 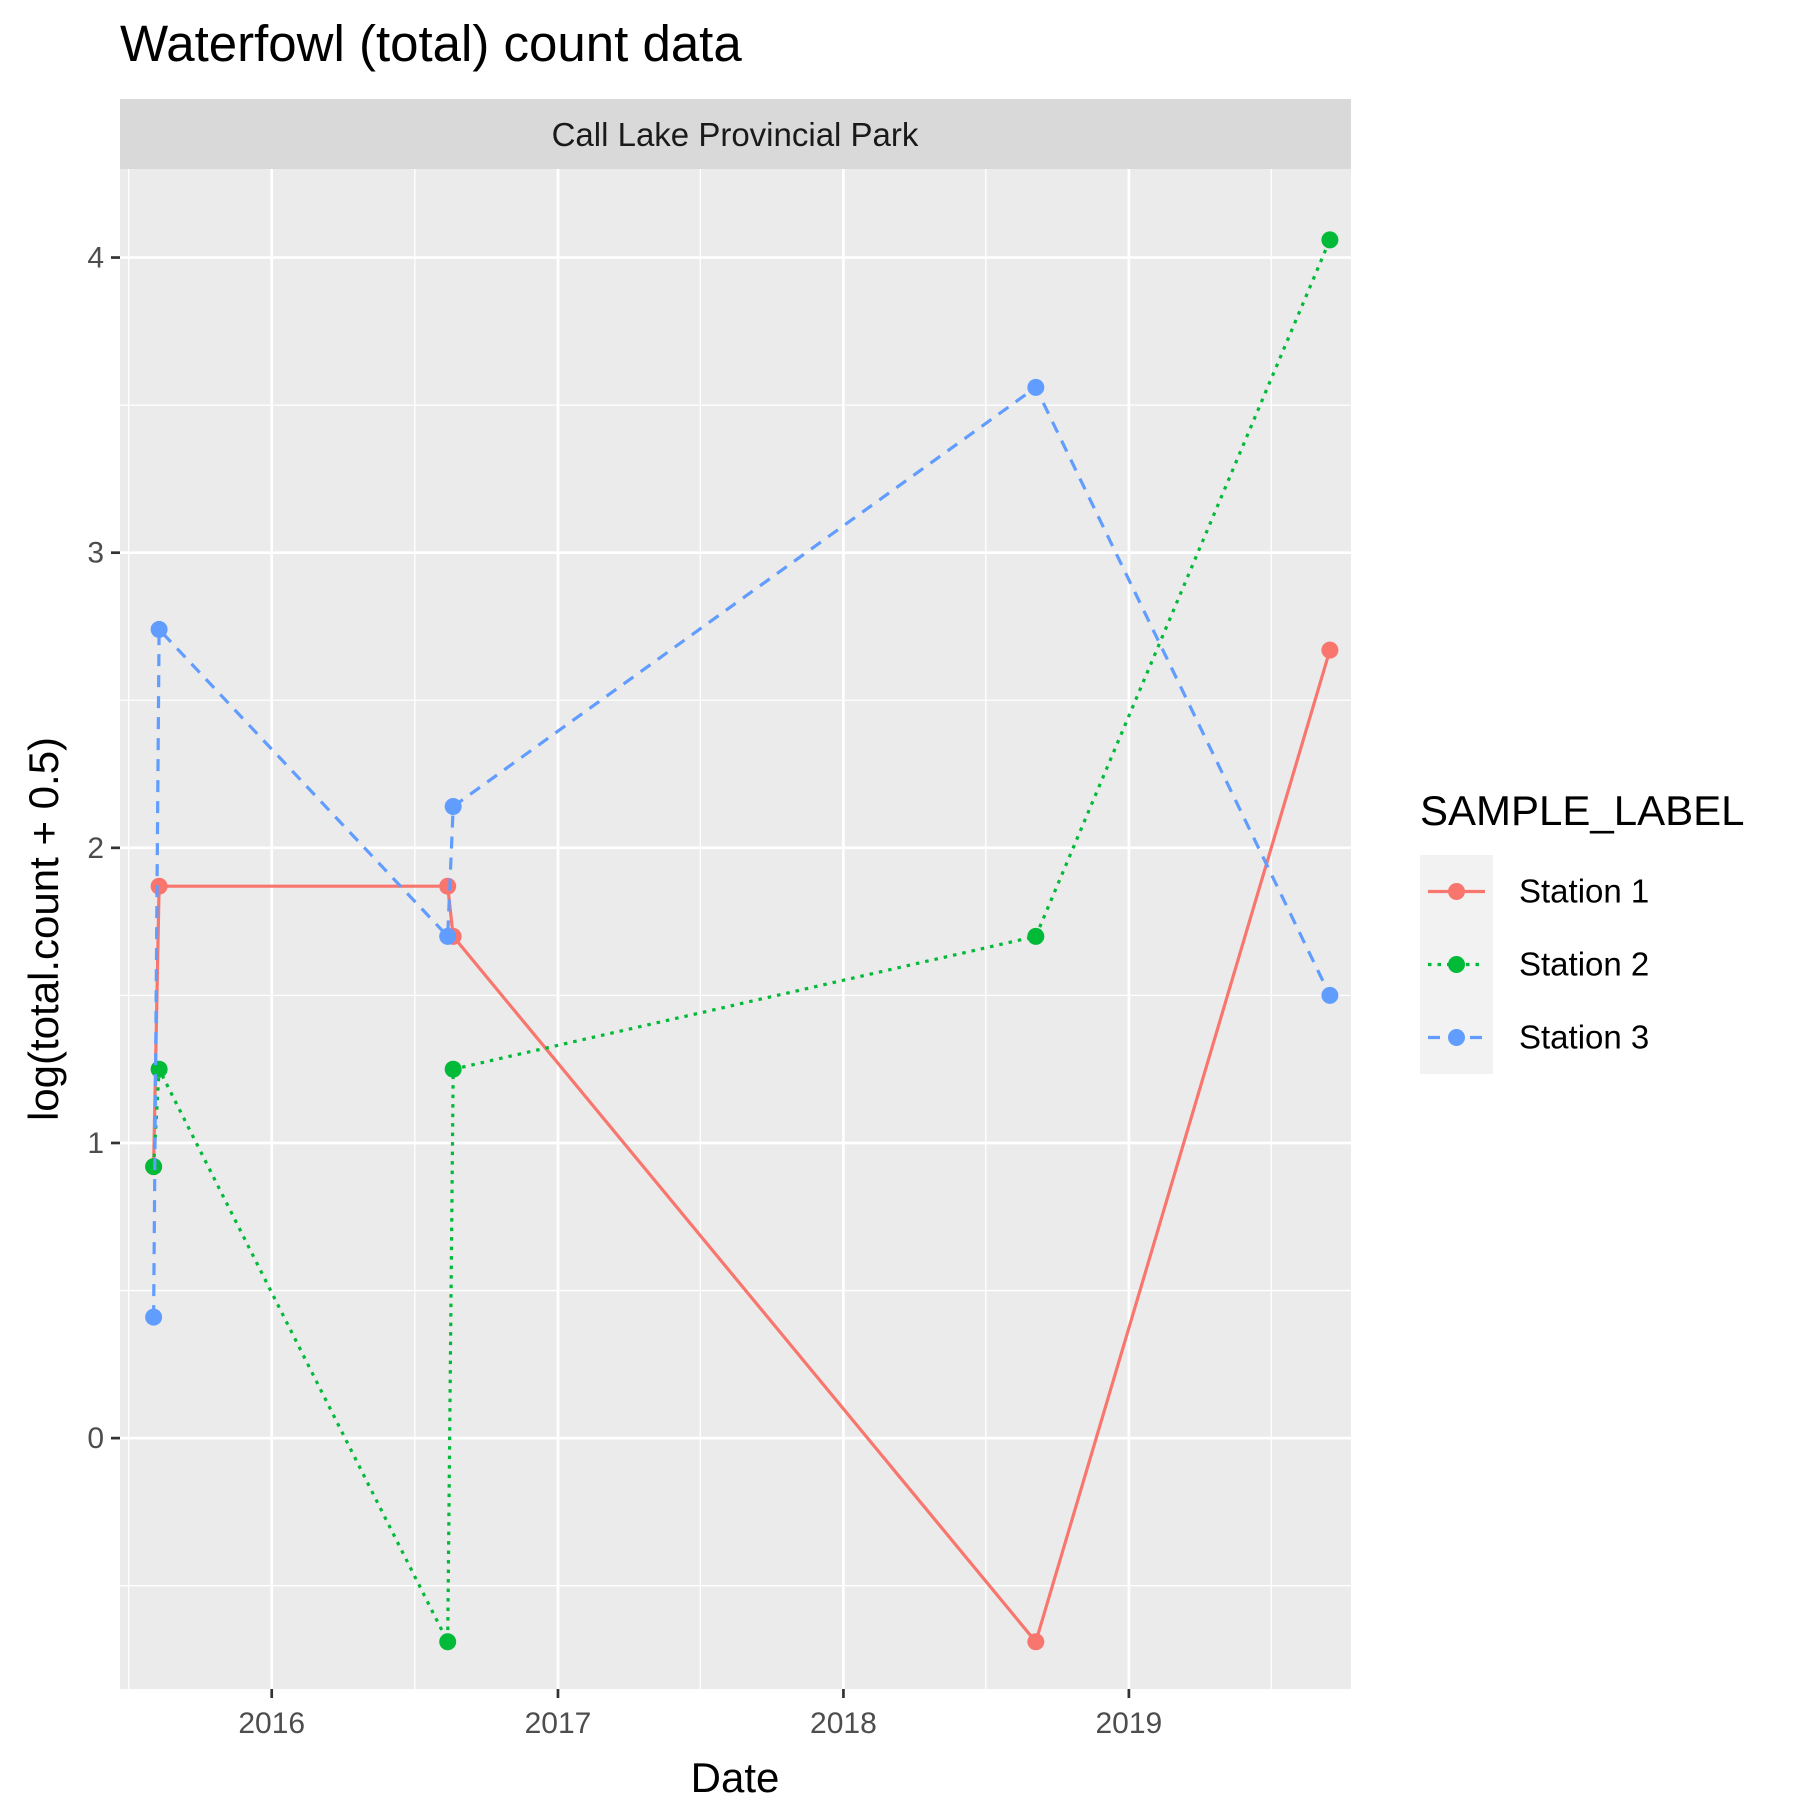 What do you see at coordinates (271, 1723) in the screenshot?
I see `x-tick-label: 2016` at bounding box center [271, 1723].